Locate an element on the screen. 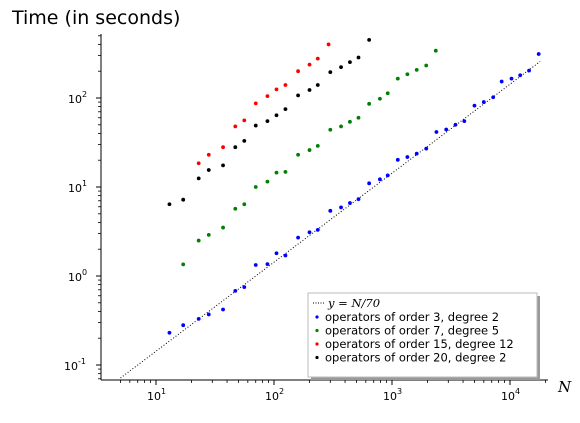  x-tick-exponent: 2 is located at coordinates (281, 391).